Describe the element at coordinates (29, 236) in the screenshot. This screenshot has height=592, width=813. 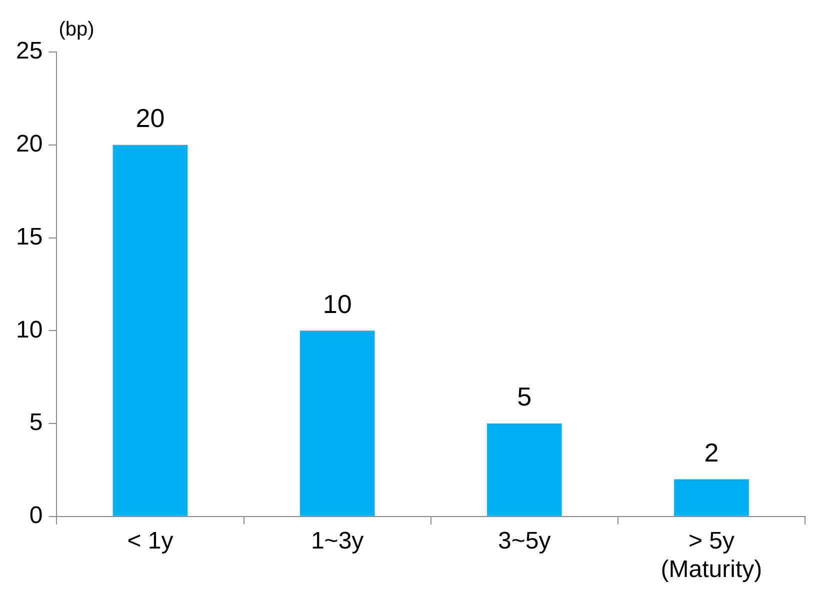
I see `y-tick-label: 15` at that location.